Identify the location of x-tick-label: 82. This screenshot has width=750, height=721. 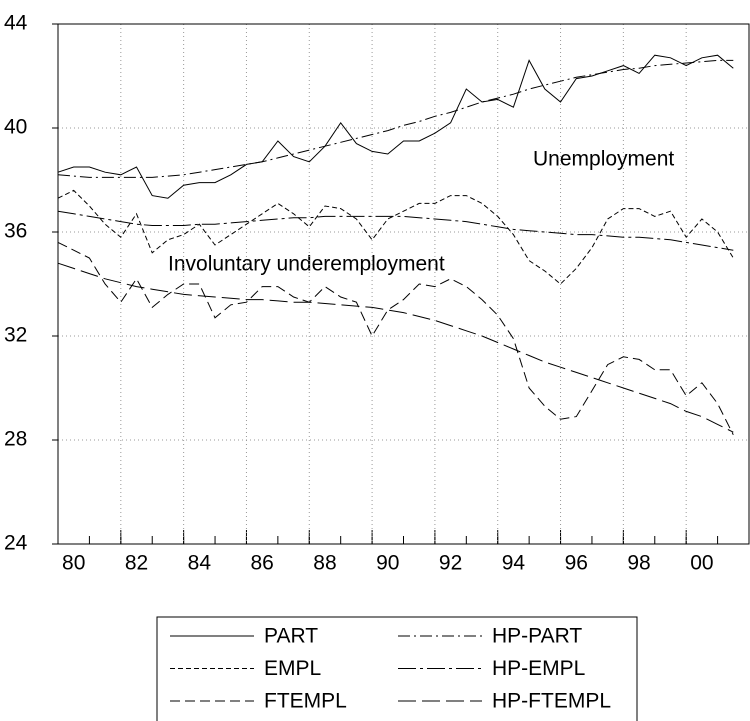
(136, 563).